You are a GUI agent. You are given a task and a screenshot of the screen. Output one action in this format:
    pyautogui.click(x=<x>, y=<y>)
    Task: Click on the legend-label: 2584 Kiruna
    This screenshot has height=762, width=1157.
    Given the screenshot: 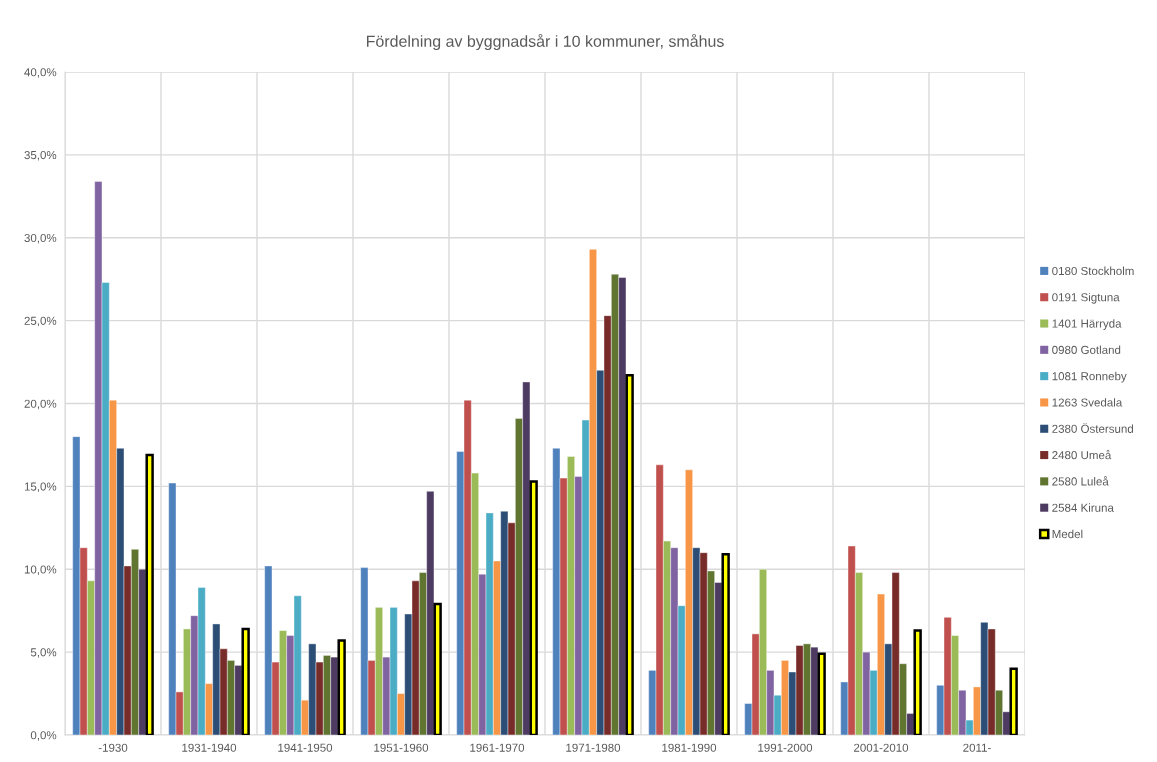 What is the action you would take?
    pyautogui.click(x=1083, y=507)
    